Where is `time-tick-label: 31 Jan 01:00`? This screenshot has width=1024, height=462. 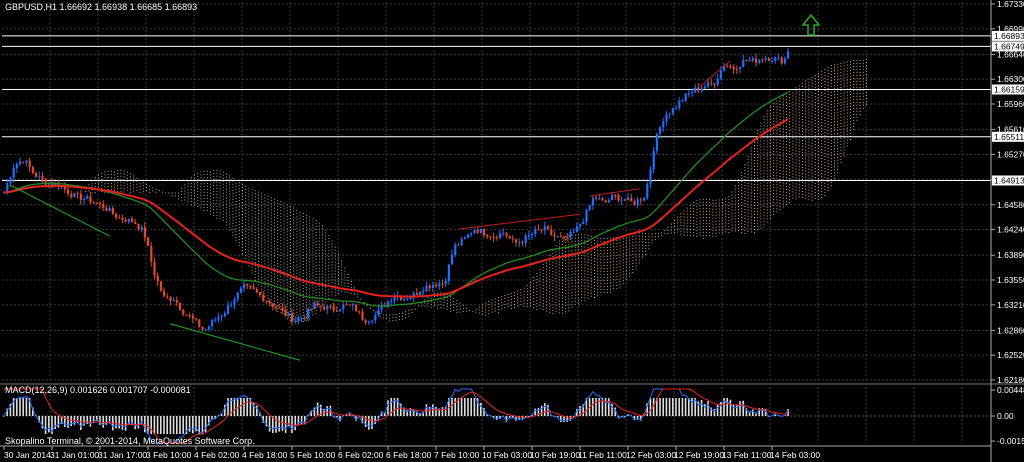 time-tick-label: 31 Jan 01:00 is located at coordinates (74, 455).